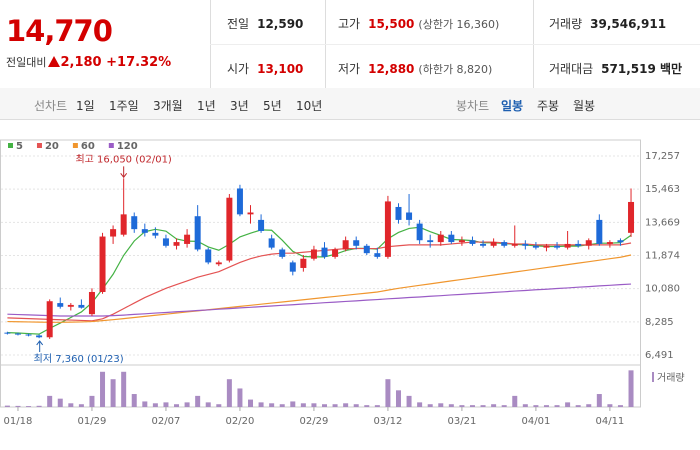  I want to click on period-button: 주봉, so click(548, 106).